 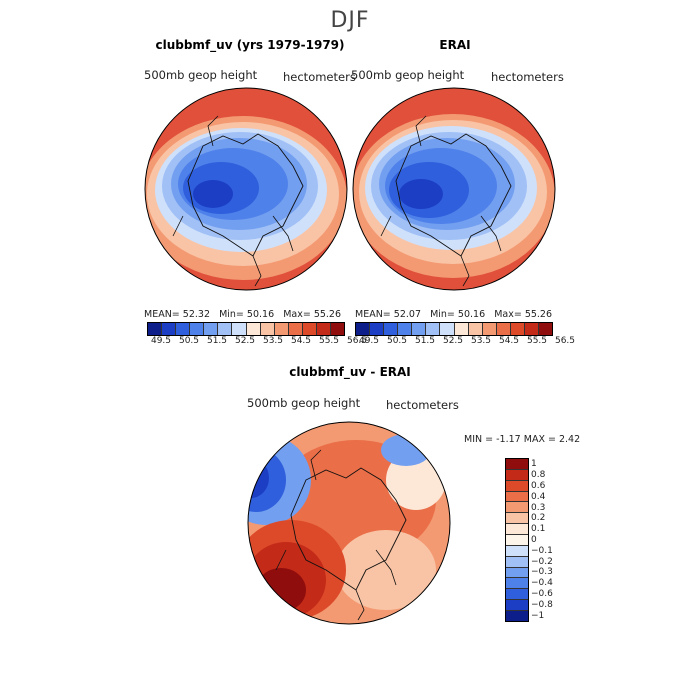 I want to click on panel1-colorbar-tick-label: 53.5, so click(x=273, y=341).